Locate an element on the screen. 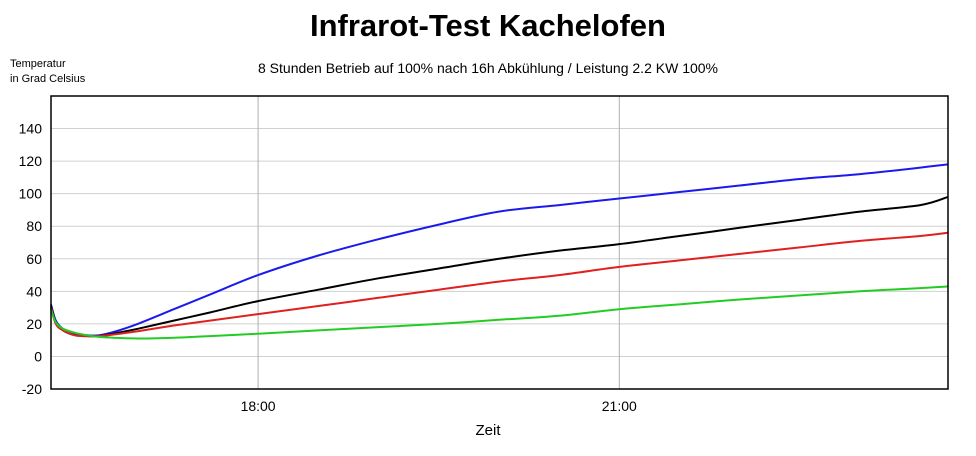 The height and width of the screenshot is (456, 976). y-axis-label-line1: Temperatur is located at coordinates (38, 64).